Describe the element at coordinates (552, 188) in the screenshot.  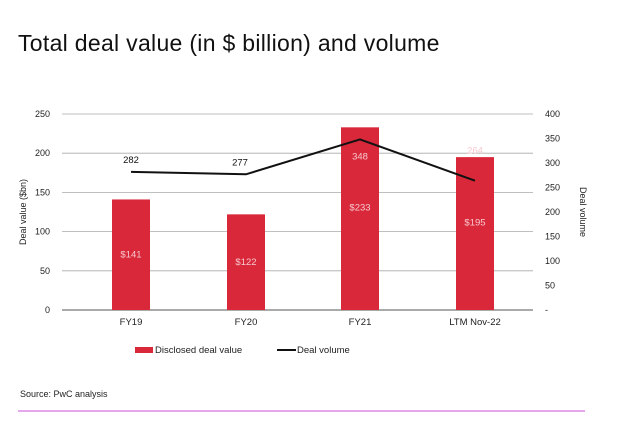
I see `y2-tick-label: 250` at that location.